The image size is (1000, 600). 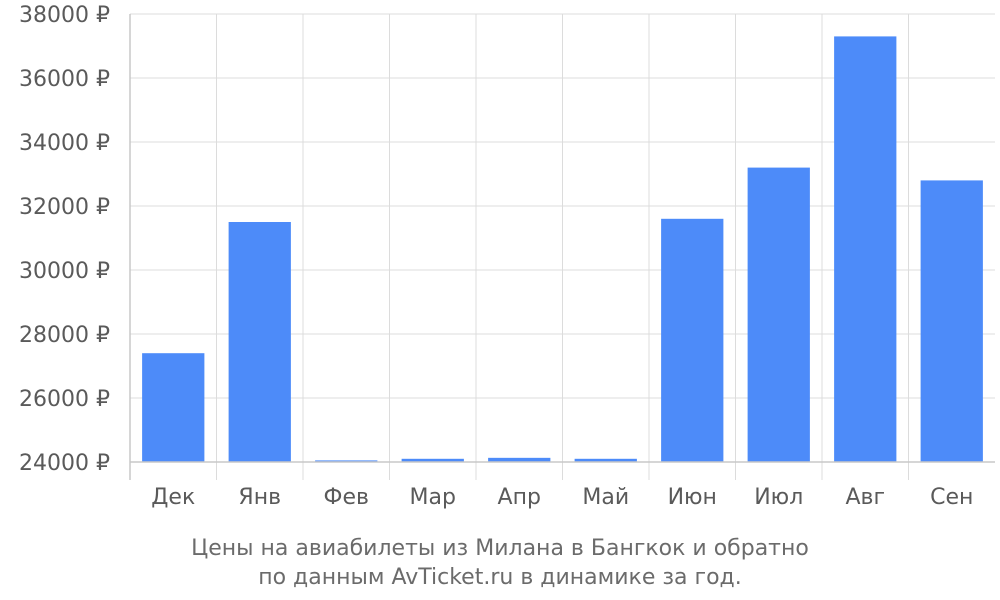 I want to click on bar-Дек, so click(x=173, y=407).